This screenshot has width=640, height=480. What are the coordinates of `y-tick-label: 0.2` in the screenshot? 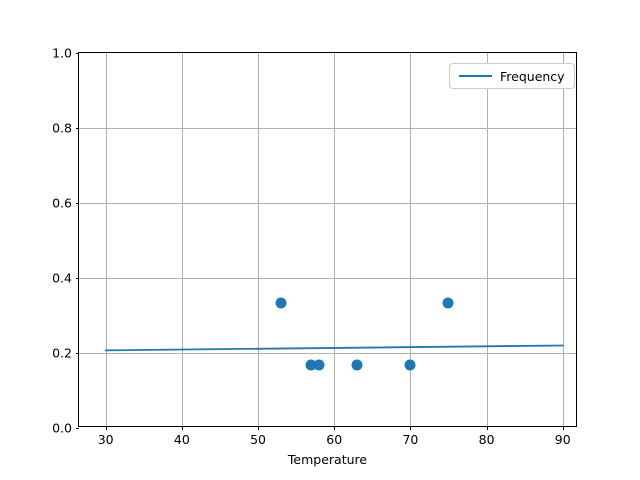 It's located at (62, 353).